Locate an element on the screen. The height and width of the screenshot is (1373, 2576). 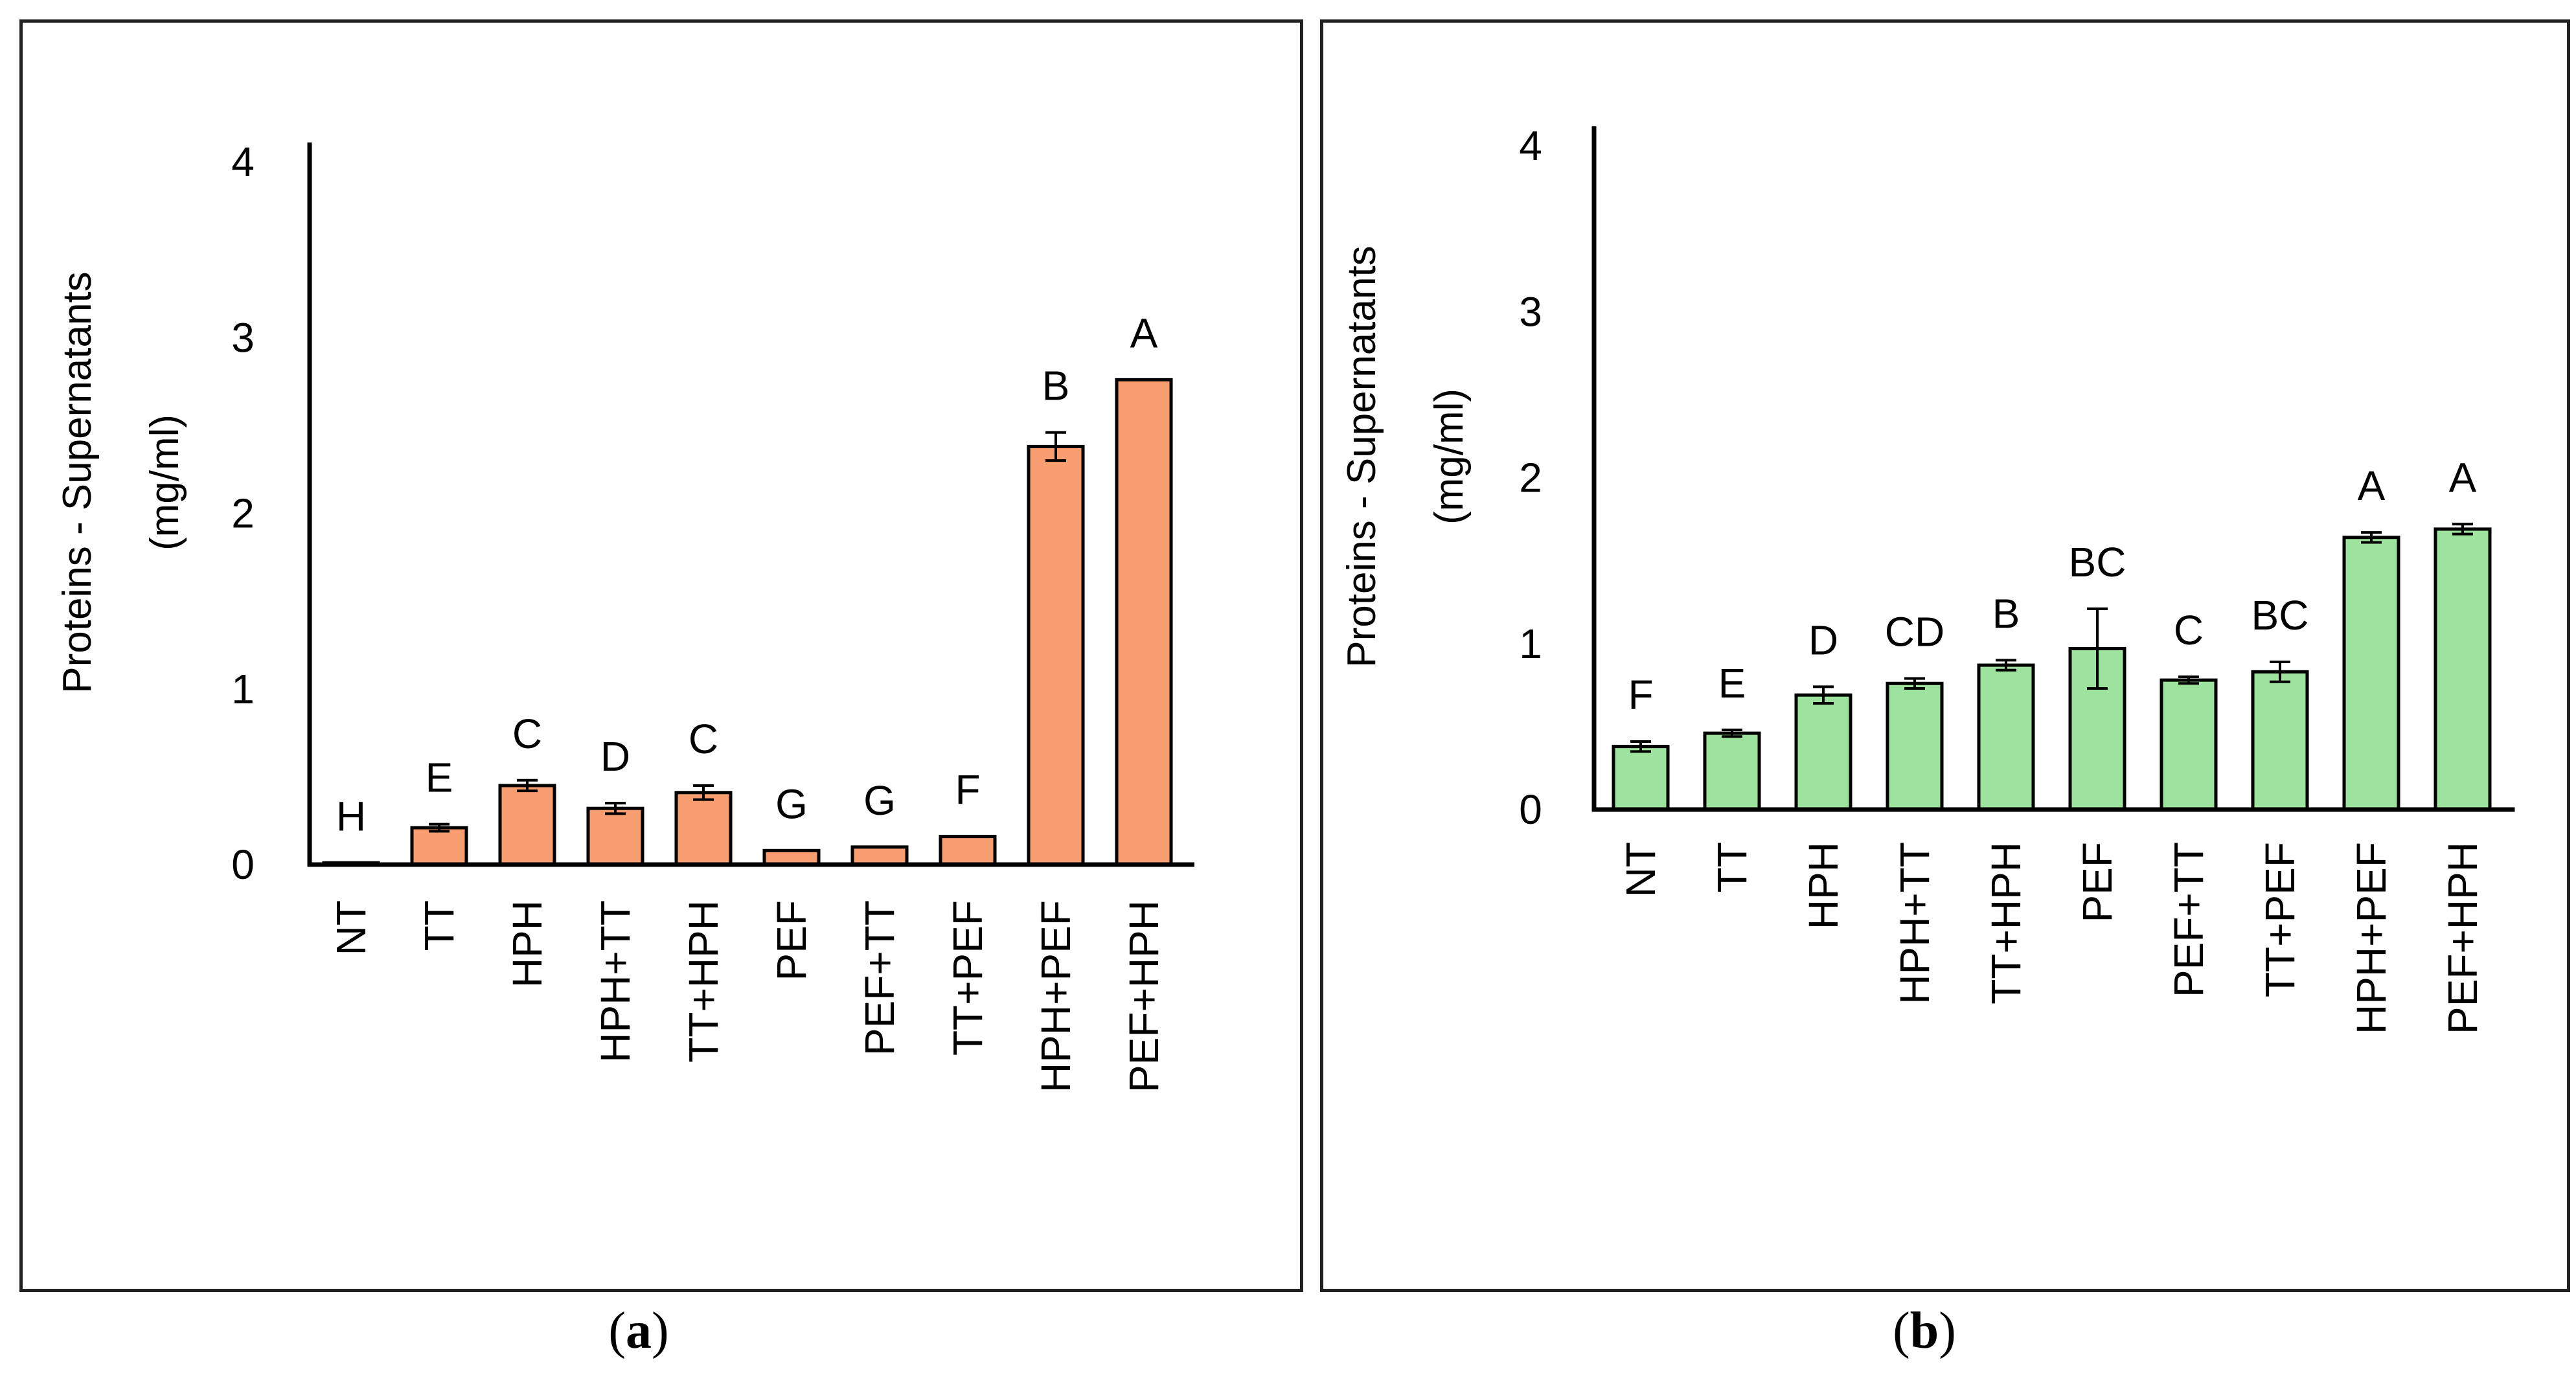
caption-a: (a) is located at coordinates (638, 1330).